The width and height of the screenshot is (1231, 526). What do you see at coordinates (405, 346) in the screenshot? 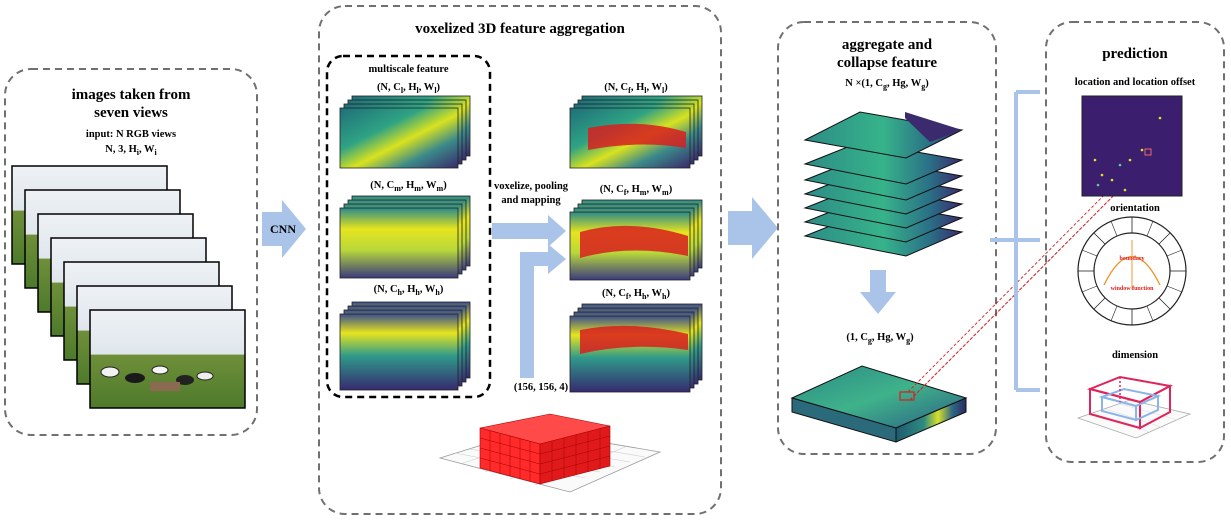
I see `multiscale-stack-high` at bounding box center [405, 346].